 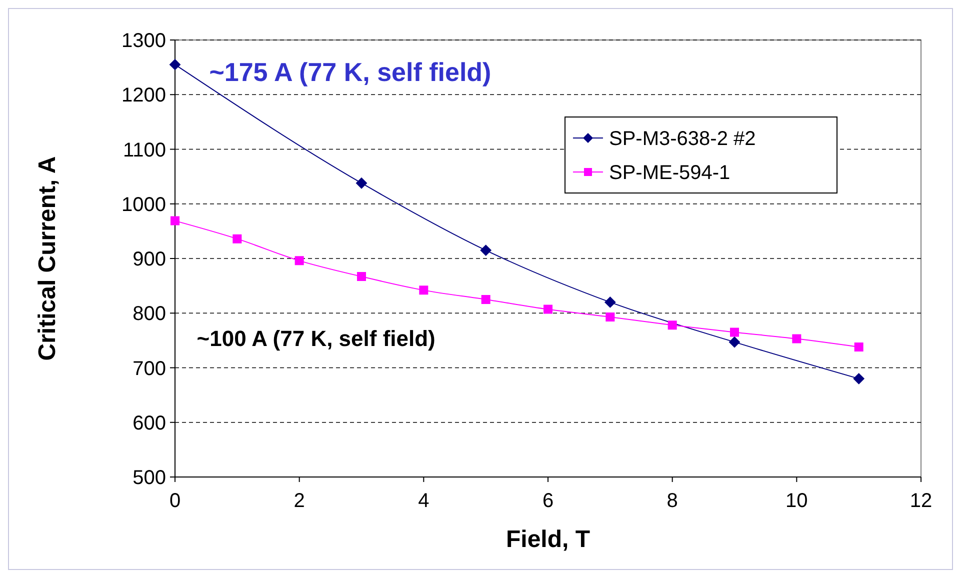 I want to click on y-tick-label: 800, so click(x=149, y=314).